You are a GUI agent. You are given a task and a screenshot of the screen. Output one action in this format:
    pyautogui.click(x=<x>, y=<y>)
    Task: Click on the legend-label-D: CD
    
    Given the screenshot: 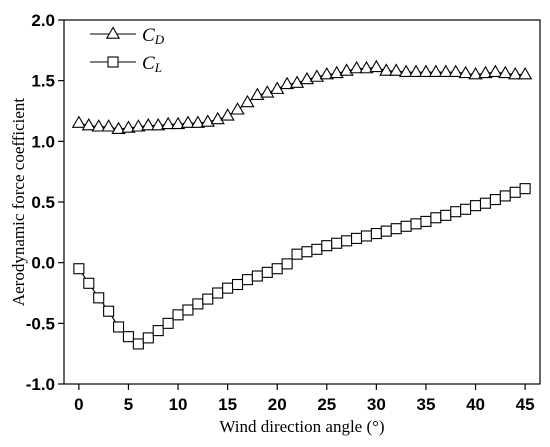 What is the action you would take?
    pyautogui.click(x=153, y=36)
    